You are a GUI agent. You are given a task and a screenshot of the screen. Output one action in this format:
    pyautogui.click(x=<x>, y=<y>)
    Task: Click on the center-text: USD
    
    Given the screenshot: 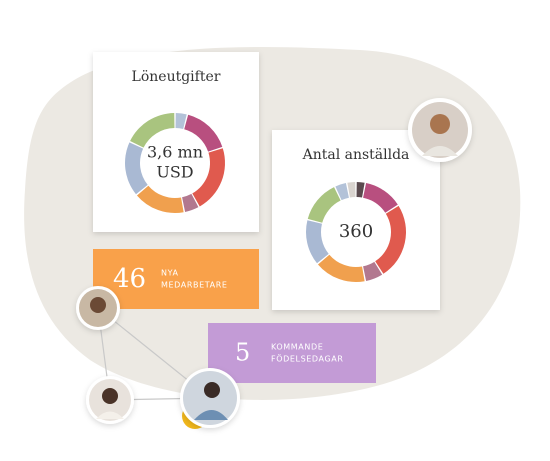 What is the action you would take?
    pyautogui.click(x=174, y=172)
    